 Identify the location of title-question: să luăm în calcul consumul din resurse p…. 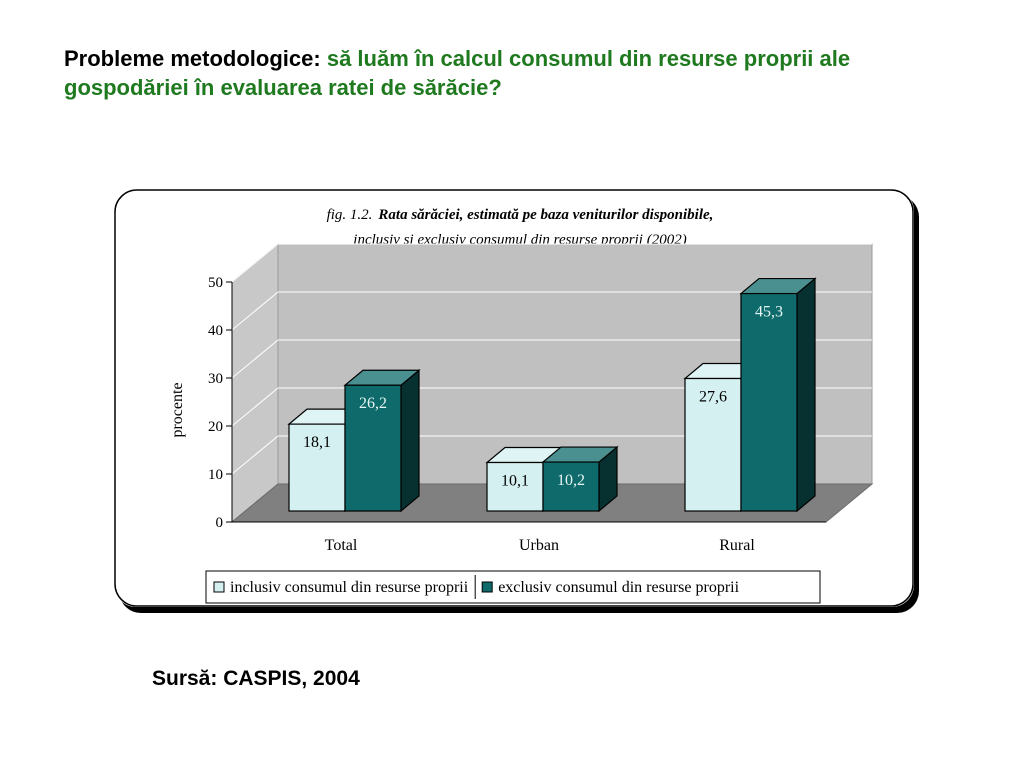
(457, 73).